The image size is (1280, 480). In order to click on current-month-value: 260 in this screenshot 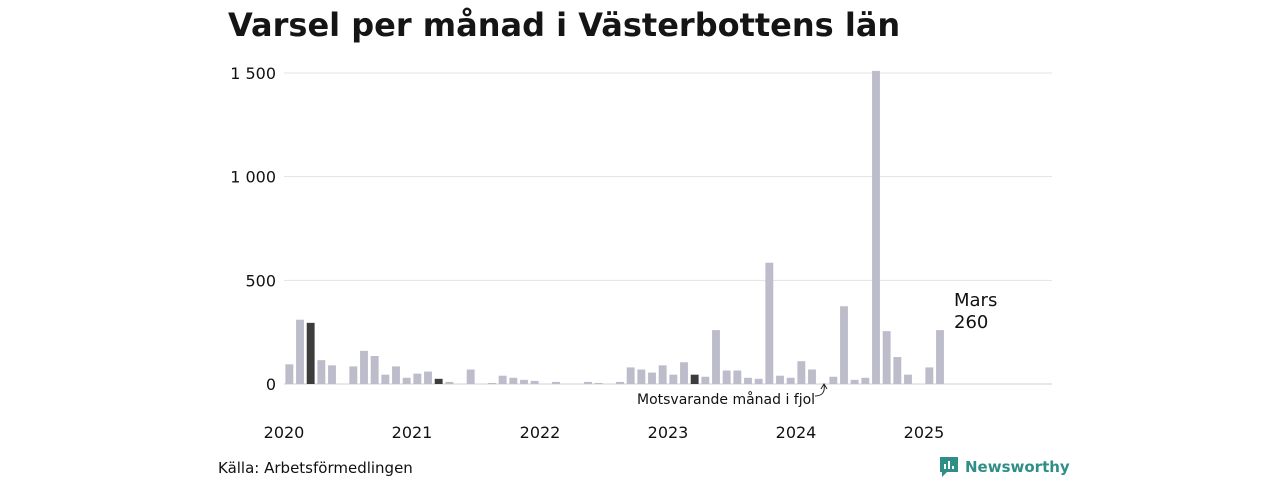, I will do `click(971, 322)`.